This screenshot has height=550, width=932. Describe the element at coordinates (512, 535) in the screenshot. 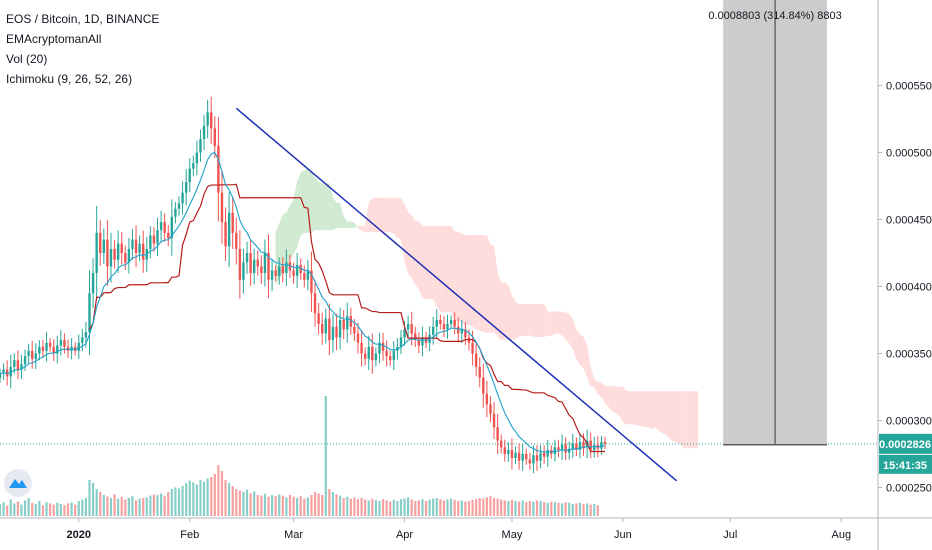

I see `x-tick-label: May` at that location.